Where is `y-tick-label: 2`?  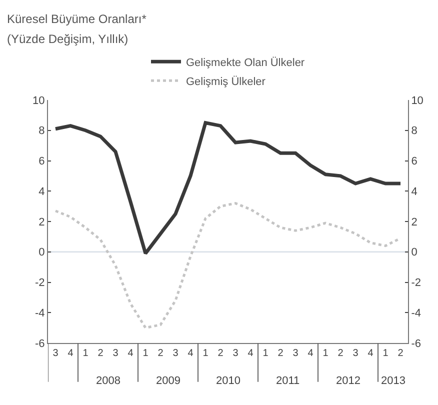 y-tick-label: 2 is located at coordinates (41, 222).